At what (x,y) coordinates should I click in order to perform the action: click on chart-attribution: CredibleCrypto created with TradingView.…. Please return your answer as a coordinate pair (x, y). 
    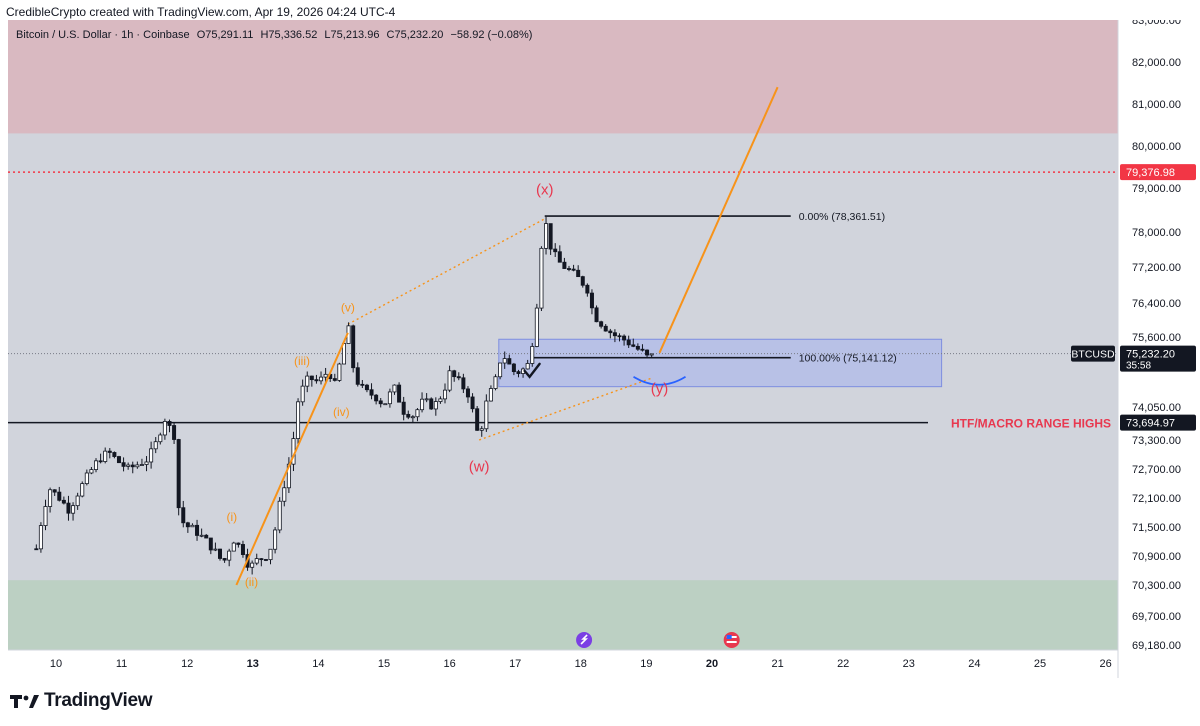
    Looking at the image, I should click on (201, 12).